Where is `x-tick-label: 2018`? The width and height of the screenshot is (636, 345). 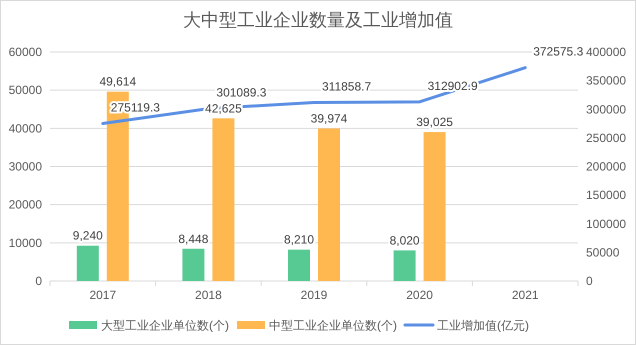
x-tick-label: 2018 is located at coordinates (208, 295).